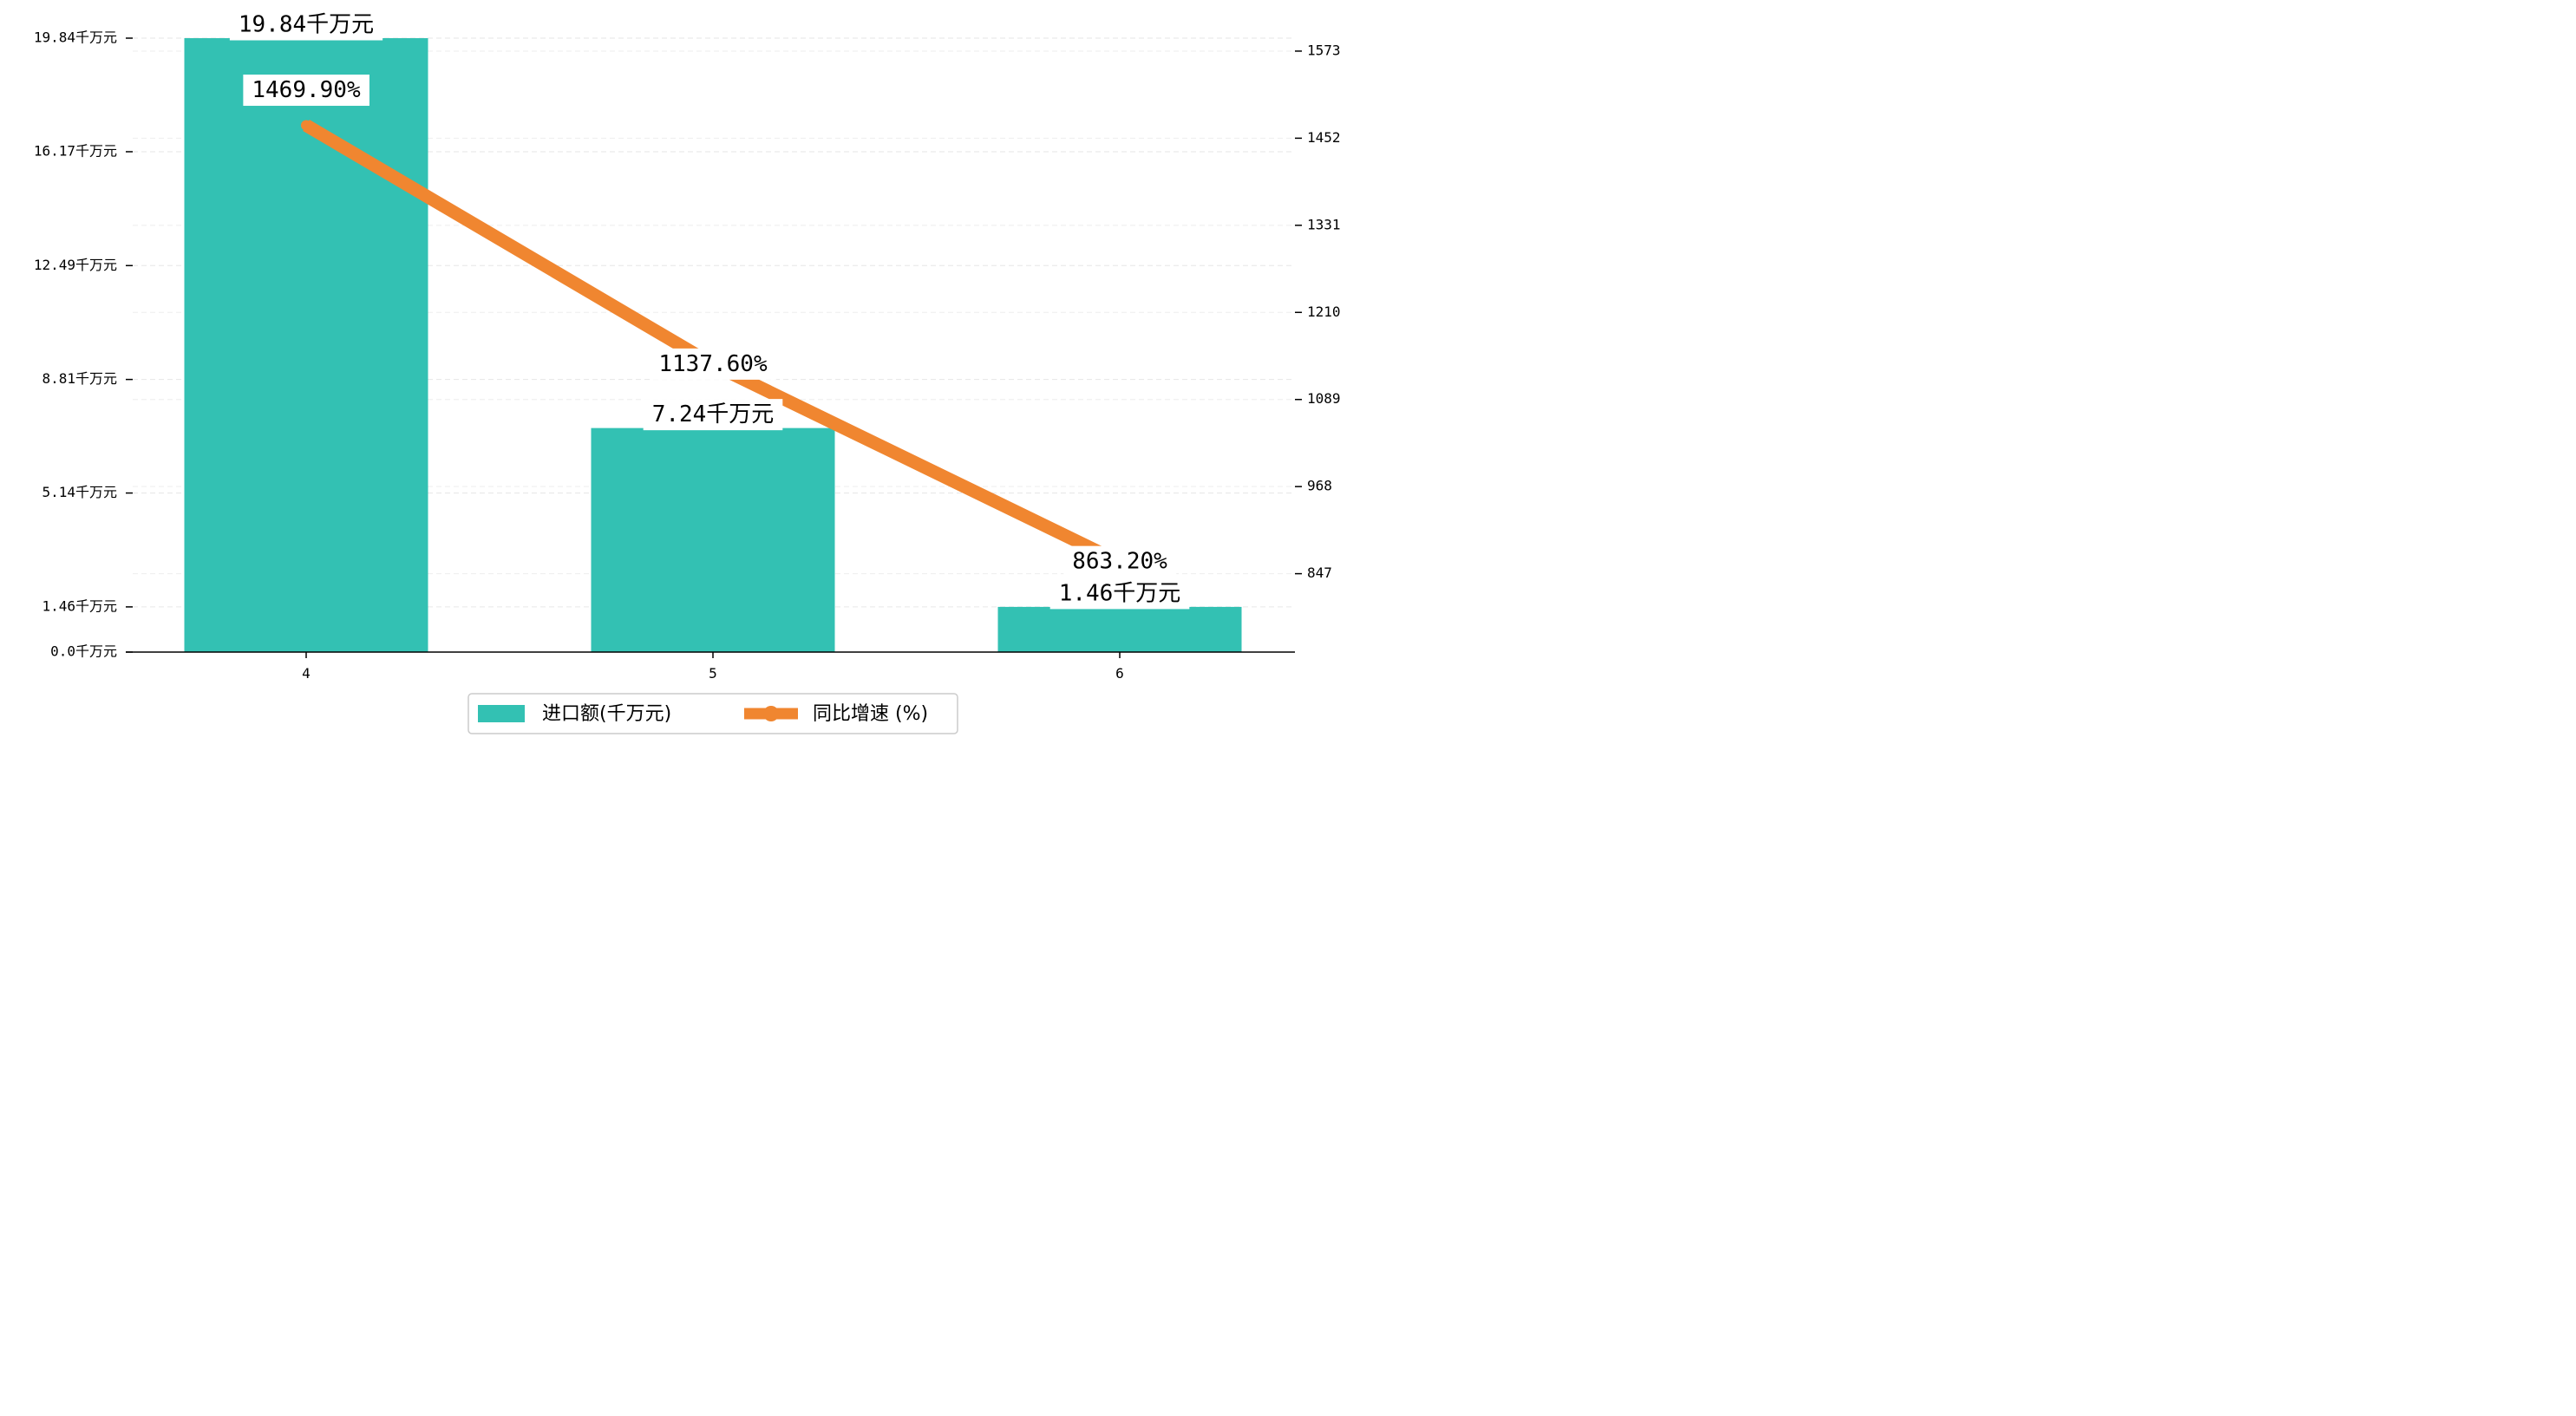  I want to click on y-left-tick-label: 0.0千万元, so click(83, 652).